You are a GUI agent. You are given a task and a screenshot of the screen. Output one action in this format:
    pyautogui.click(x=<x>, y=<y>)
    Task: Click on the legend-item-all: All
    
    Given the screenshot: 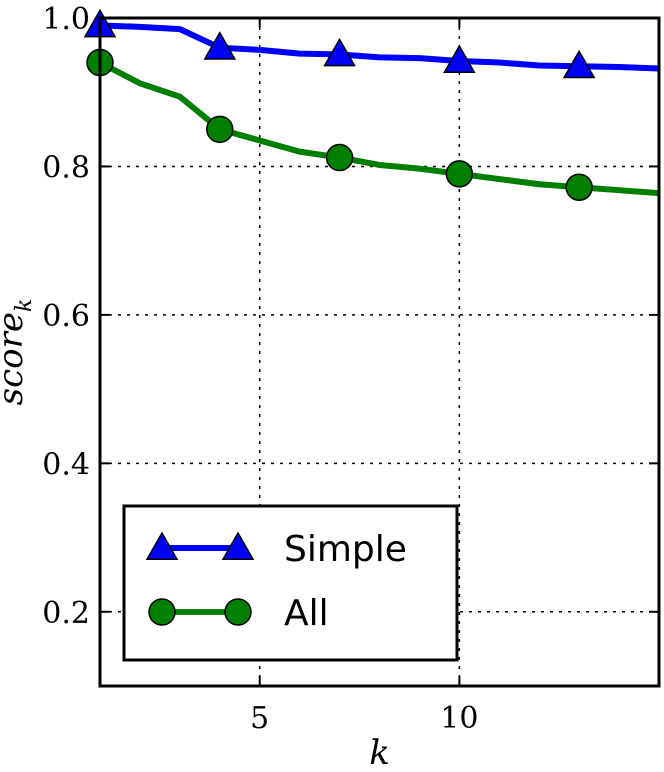 What is the action you would take?
    pyautogui.click(x=238, y=613)
    